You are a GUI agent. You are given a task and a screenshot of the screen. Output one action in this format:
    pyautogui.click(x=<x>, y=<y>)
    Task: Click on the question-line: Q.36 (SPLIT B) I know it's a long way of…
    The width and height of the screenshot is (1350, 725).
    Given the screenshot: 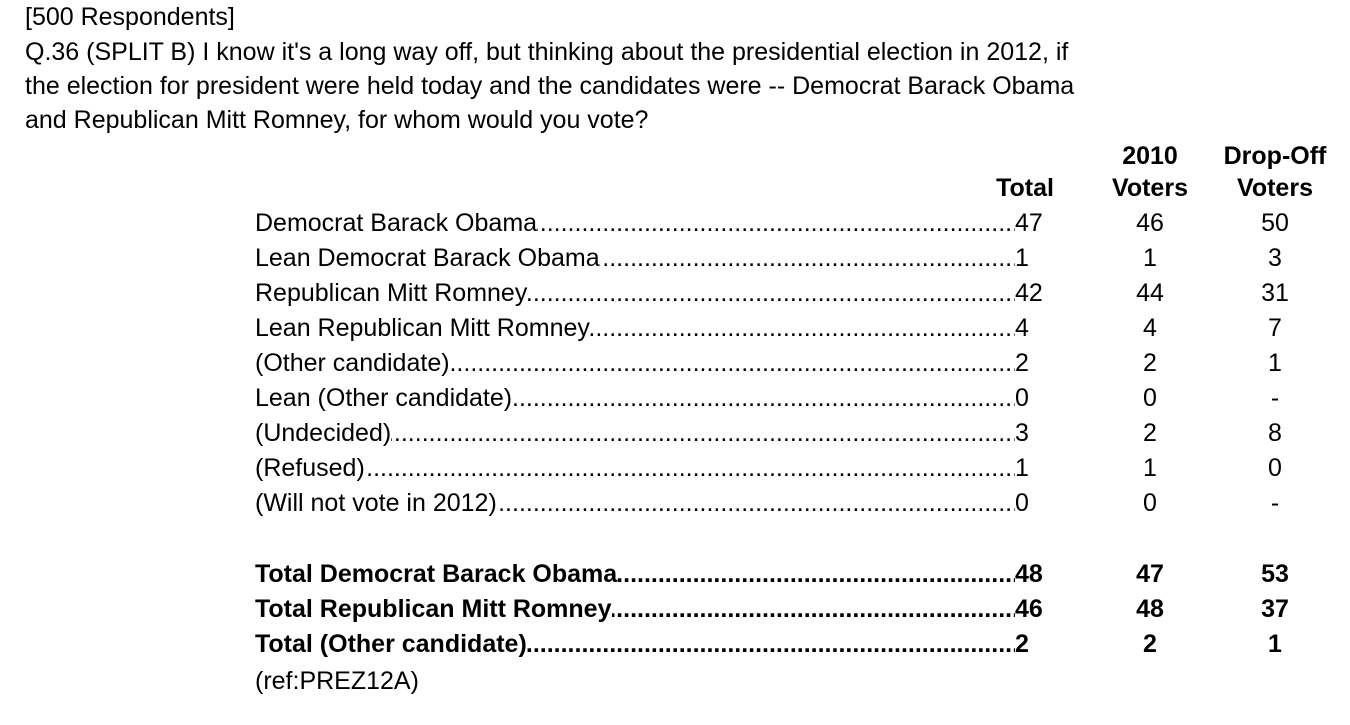 What is the action you would take?
    pyautogui.click(x=547, y=52)
    